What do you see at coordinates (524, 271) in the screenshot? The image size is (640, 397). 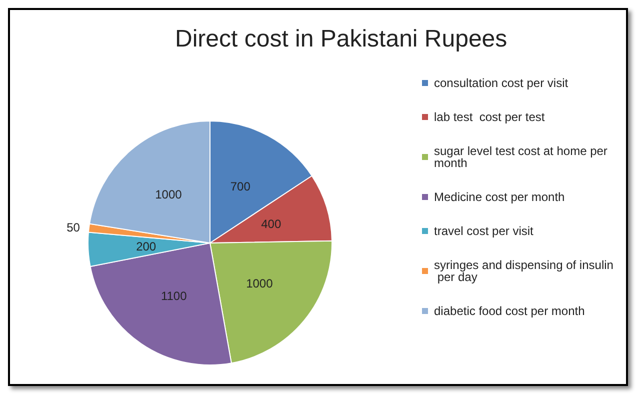 I see `legend-label: syringes and dispensing of insulin per day` at bounding box center [524, 271].